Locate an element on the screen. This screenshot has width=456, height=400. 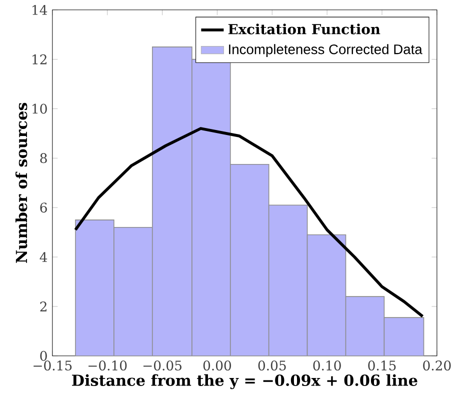
x-tick-label: 0.00 is located at coordinates (217, 365).